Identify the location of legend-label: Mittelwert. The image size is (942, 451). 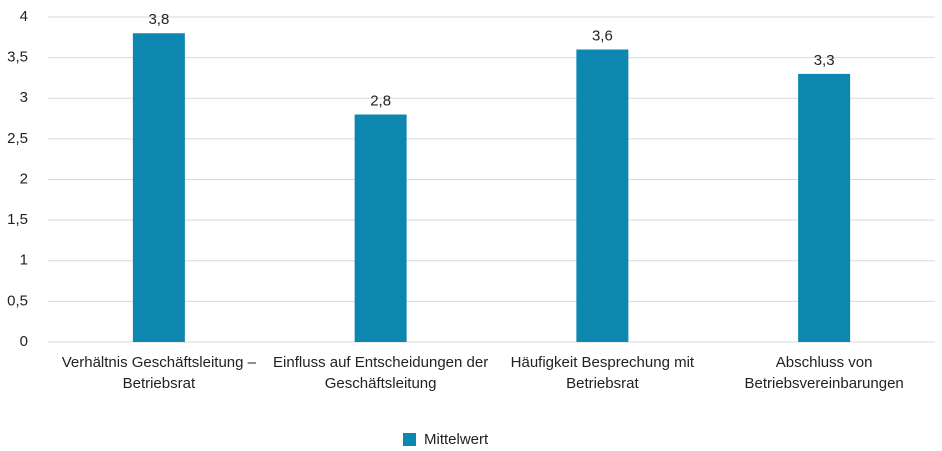
(456, 439).